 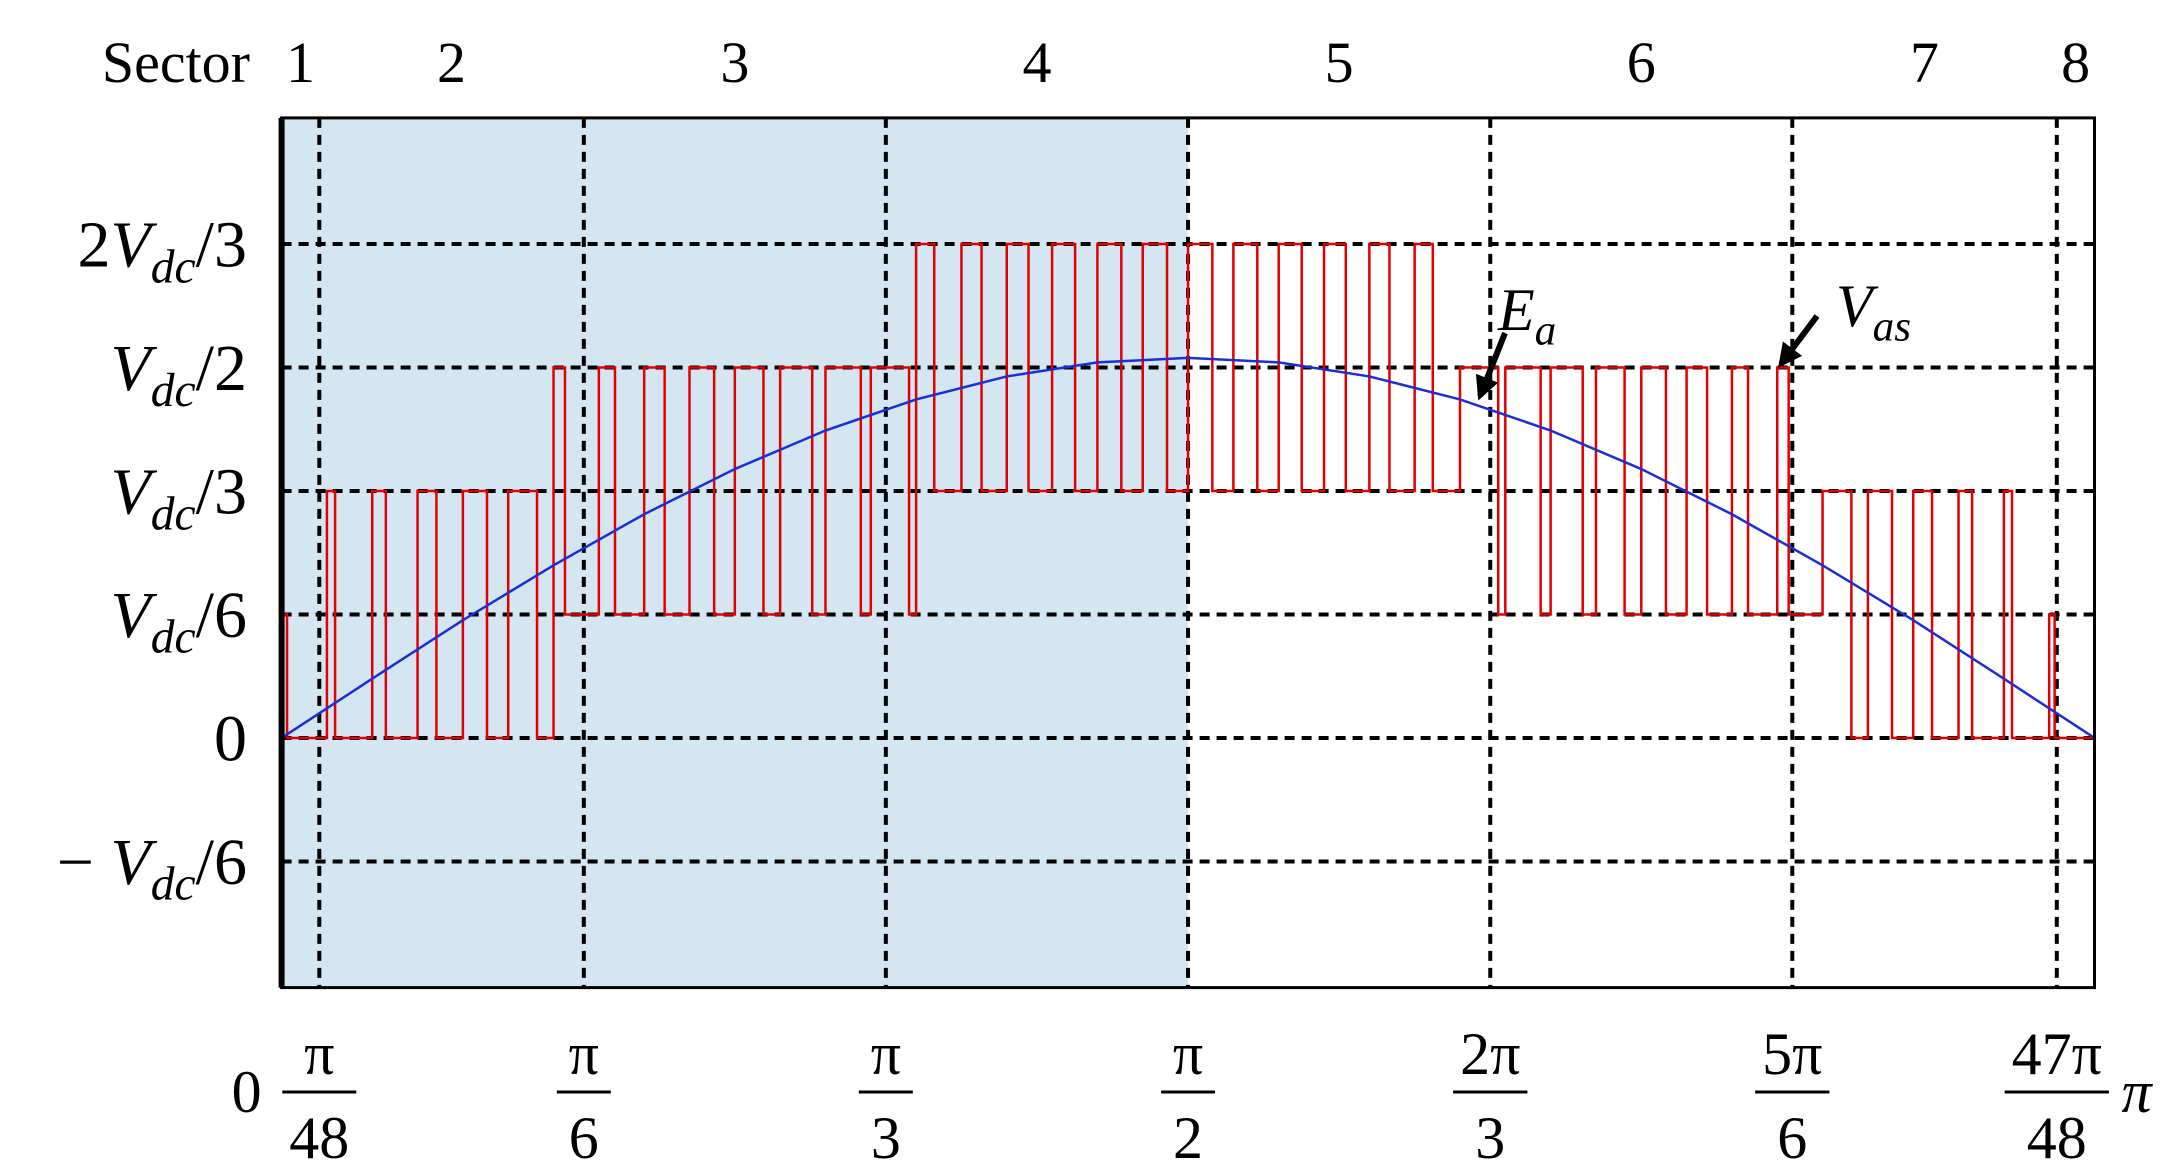 I want to click on y-tick-label: Vdc/6, so click(x=178, y=621).